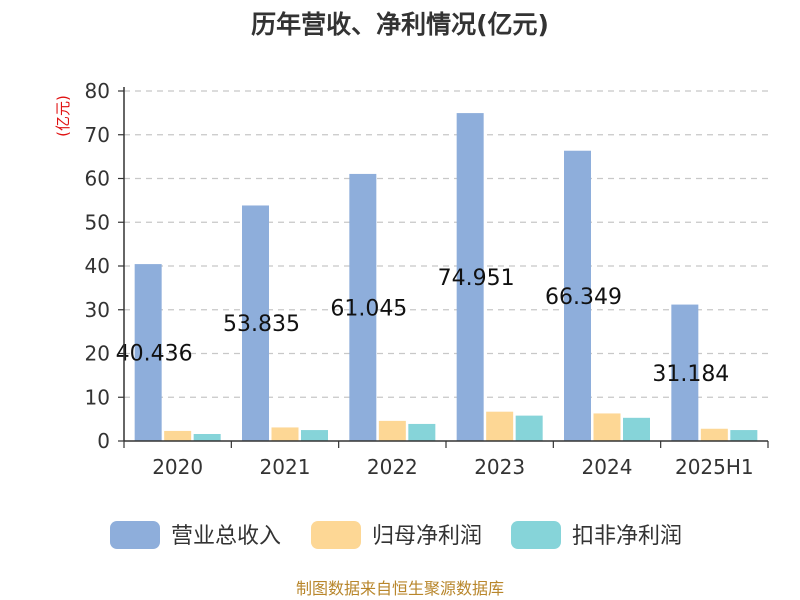 The image size is (800, 600). I want to click on y-tick-label: 70, so click(97, 135).